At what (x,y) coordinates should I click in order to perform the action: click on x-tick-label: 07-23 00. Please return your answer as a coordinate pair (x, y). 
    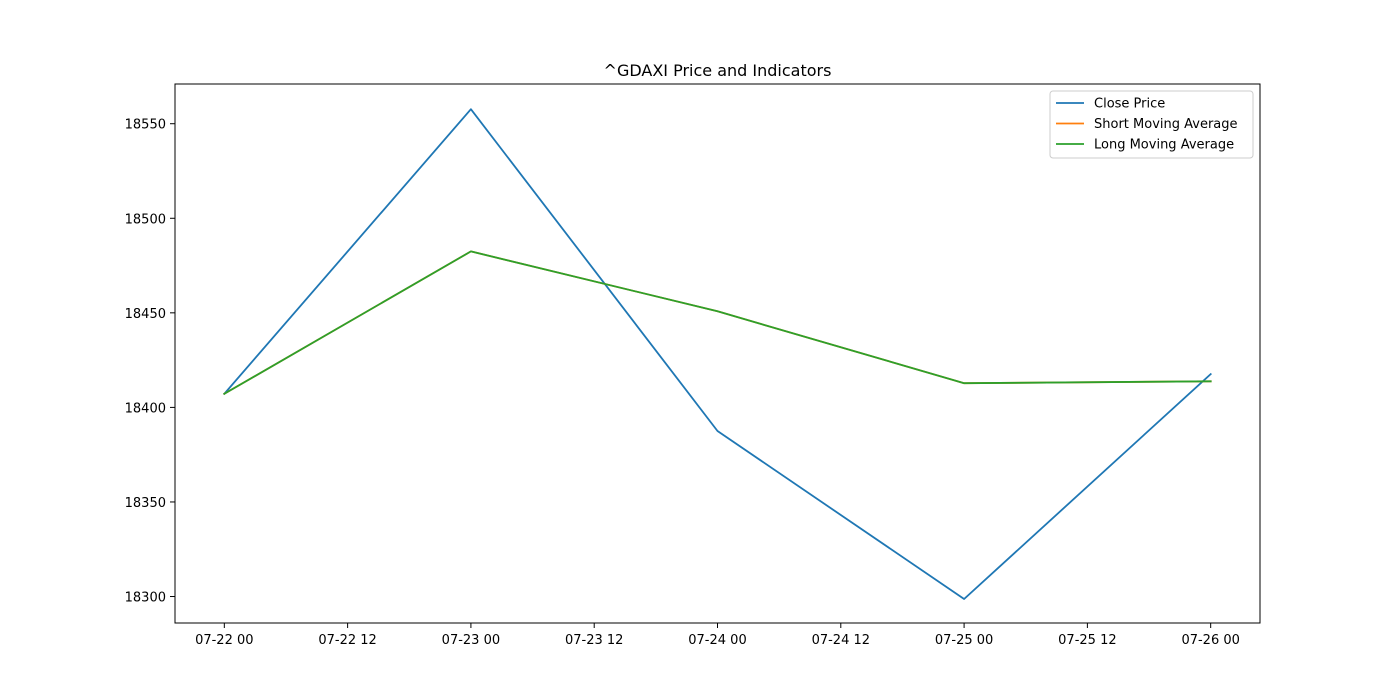
    Looking at the image, I should click on (471, 640).